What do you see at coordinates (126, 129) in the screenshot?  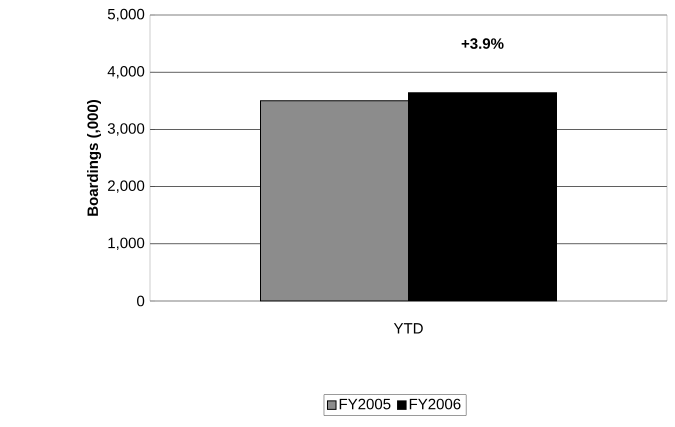 I see `y-tick-label: 3,000` at bounding box center [126, 129].